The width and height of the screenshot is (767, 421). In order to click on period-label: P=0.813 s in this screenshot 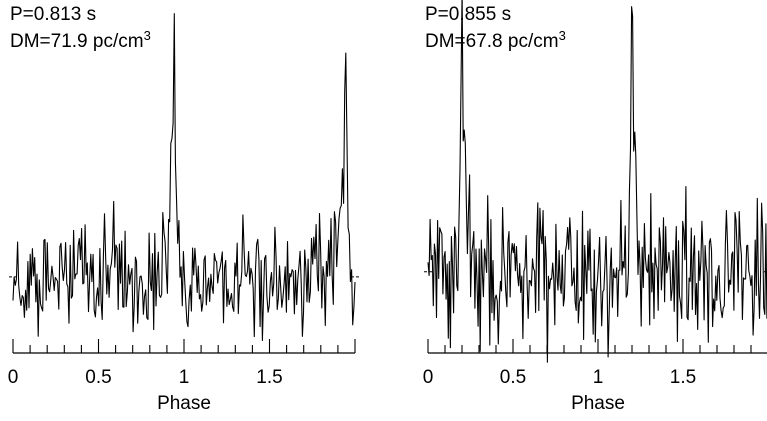, I will do `click(53, 14)`.